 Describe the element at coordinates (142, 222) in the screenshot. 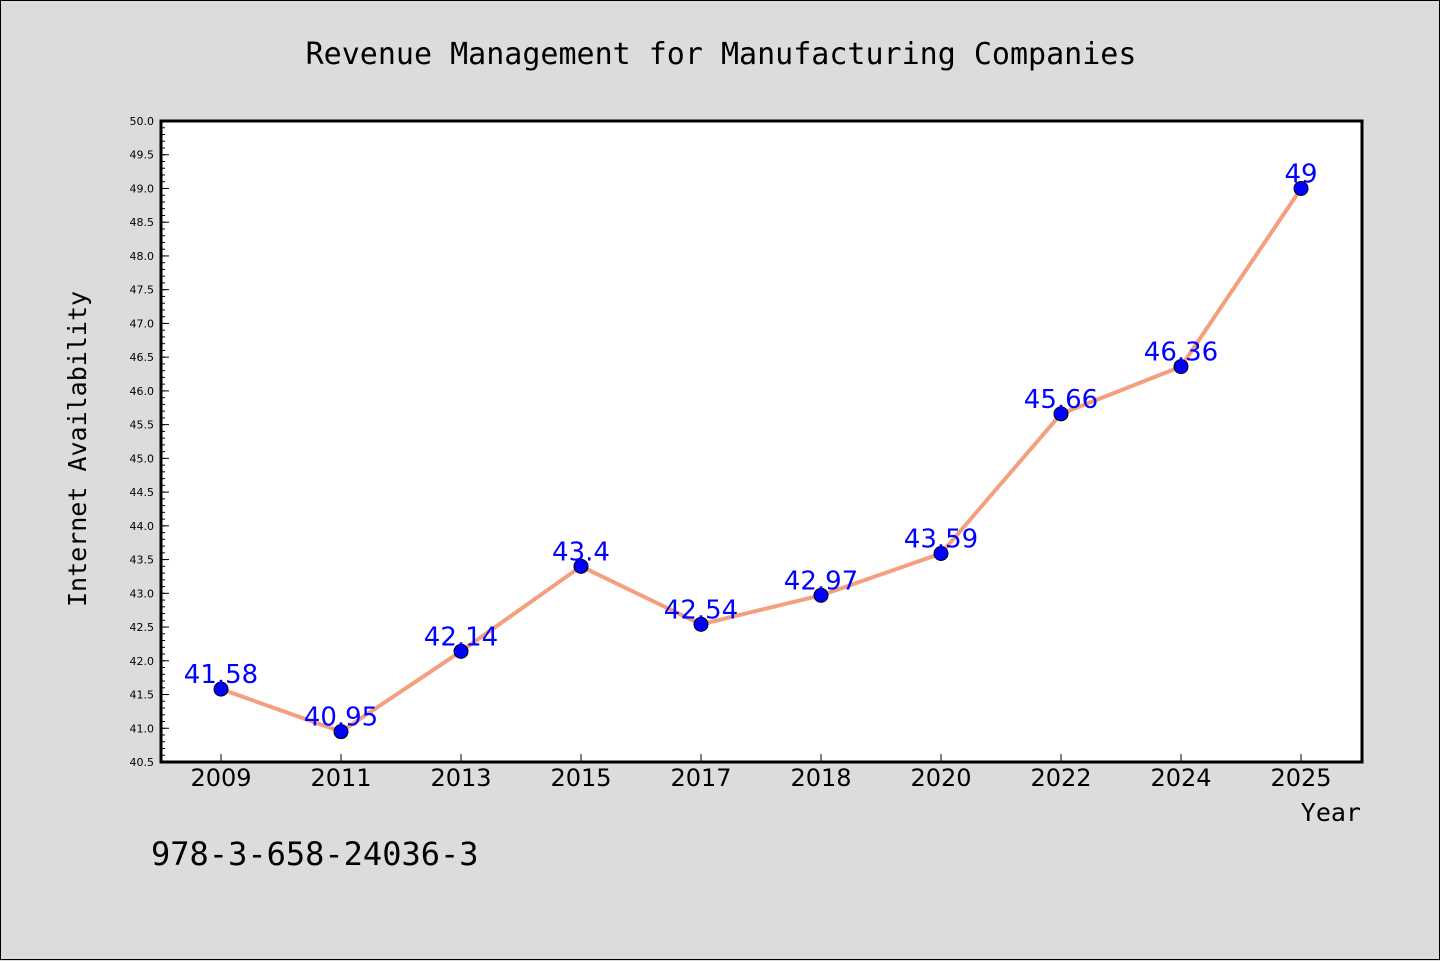

I see `y-tick-label: 48.5` at that location.